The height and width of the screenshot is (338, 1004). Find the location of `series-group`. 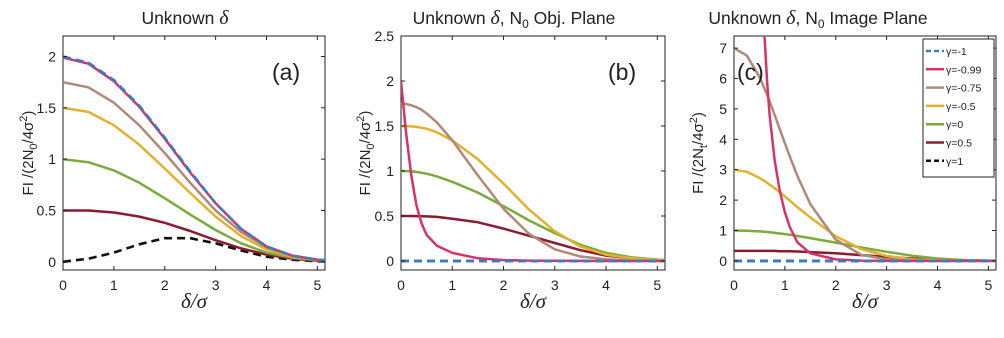

series-group is located at coordinates (533, 171).